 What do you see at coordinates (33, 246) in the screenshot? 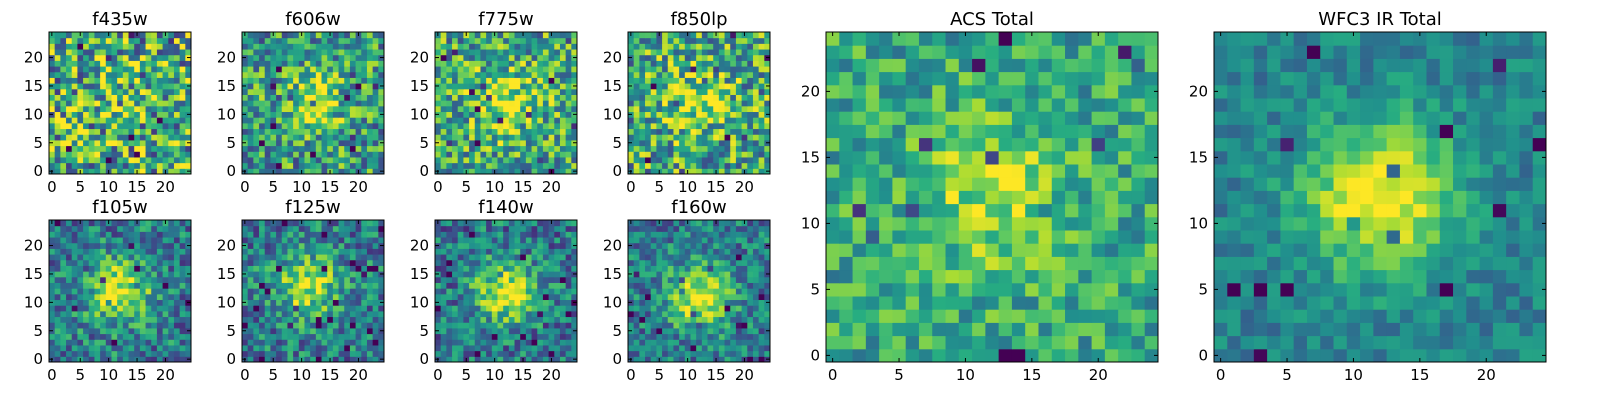
I see `y-tick-label: 20` at bounding box center [33, 246].